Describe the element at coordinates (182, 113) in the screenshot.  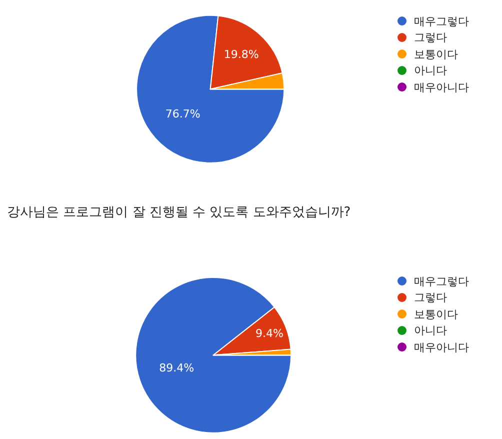
I see `data-label: 76.7%` at that location.